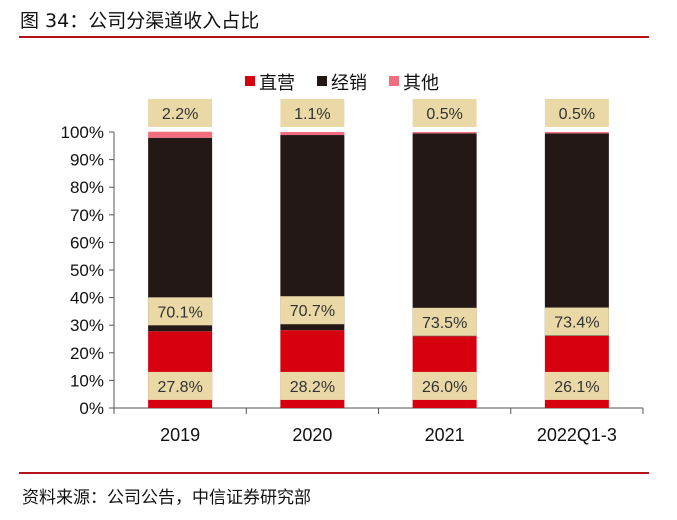  What do you see at coordinates (577, 435) in the screenshot?
I see `x-tick-label: 2022Q1-3` at bounding box center [577, 435].